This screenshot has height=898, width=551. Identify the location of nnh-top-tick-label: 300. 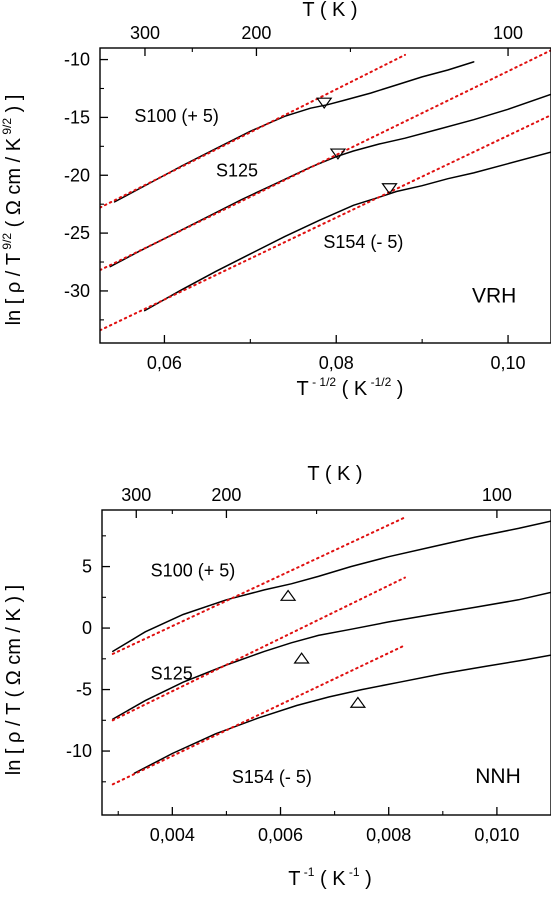
(136, 495).